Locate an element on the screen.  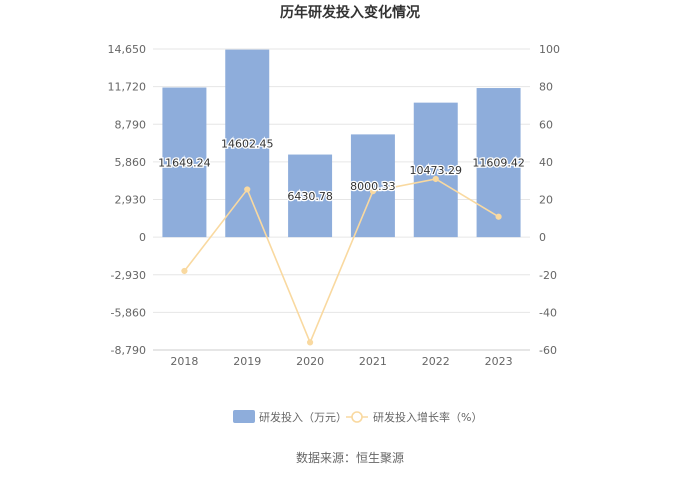
right-tick-label: 100 is located at coordinates (549, 49).